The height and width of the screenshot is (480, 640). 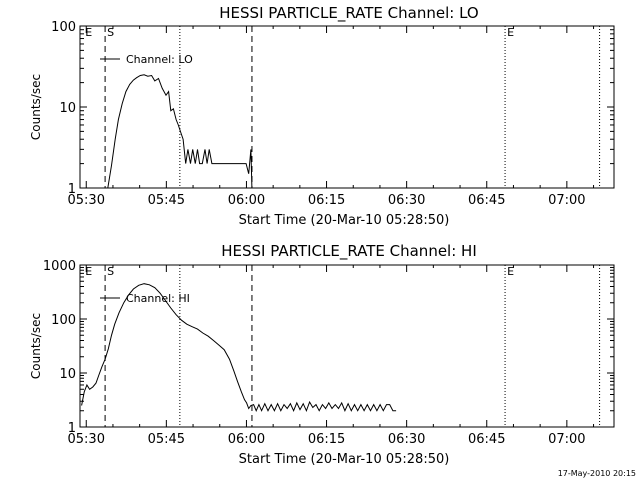 What do you see at coordinates (36, 107) in the screenshot?
I see `y-axis-label-lo: Counts/sec` at bounding box center [36, 107].